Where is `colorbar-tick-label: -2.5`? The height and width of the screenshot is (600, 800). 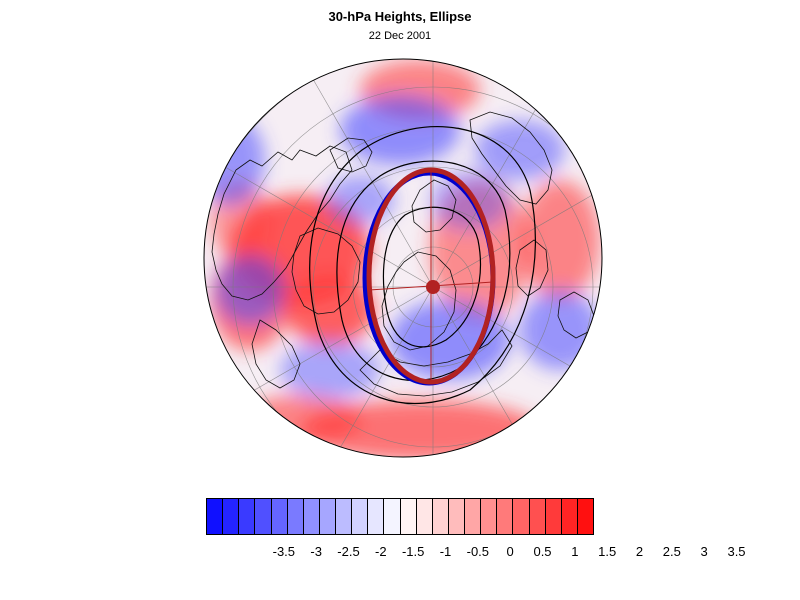 colorbar-tick-label: -2.5 is located at coordinates (348, 551).